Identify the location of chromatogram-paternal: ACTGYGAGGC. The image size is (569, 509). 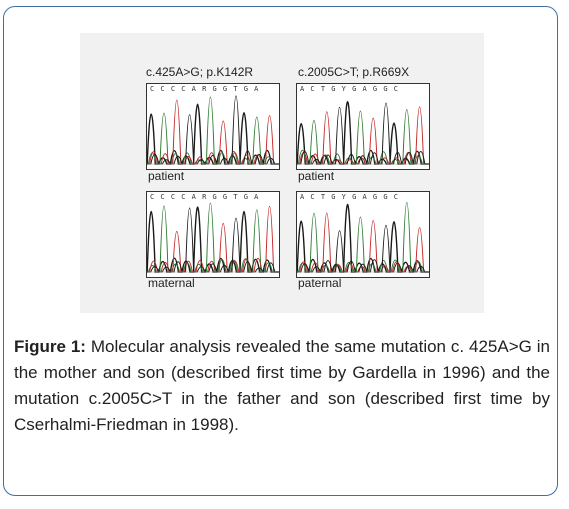
(363, 234).